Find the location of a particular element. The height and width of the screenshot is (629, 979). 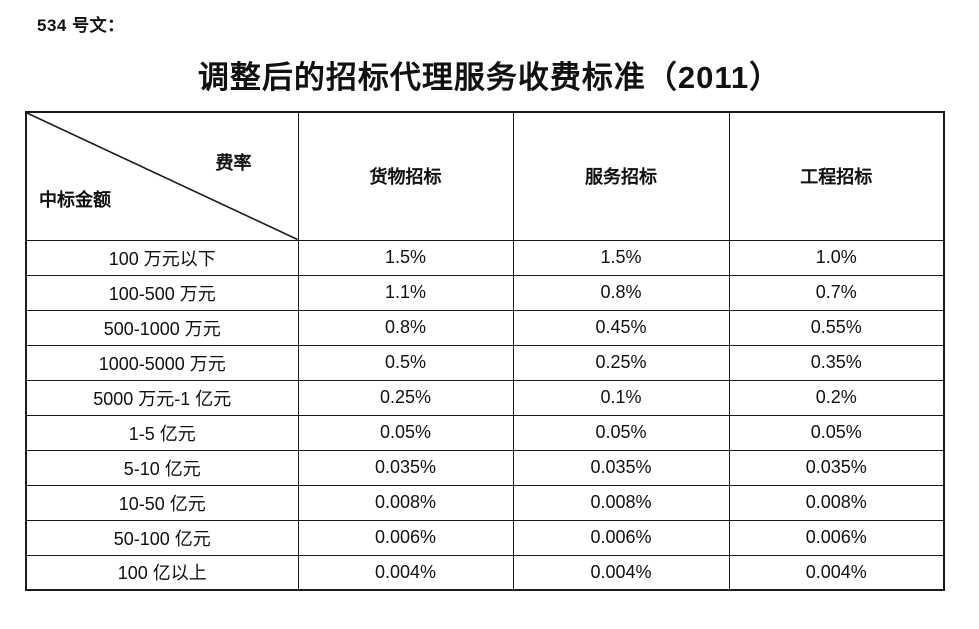

table-row: 5-10 亿元 0.035% 0.035% 0.035% is located at coordinates (485, 467).